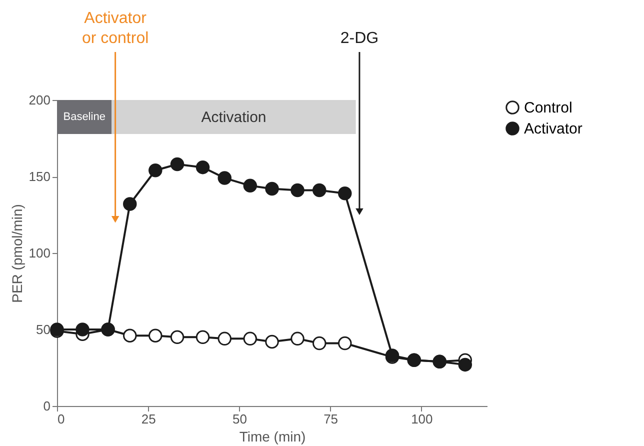 The width and height of the screenshot is (644, 446). Describe the element at coordinates (331, 419) in the screenshot. I see `x-tick-label: 75` at that location.